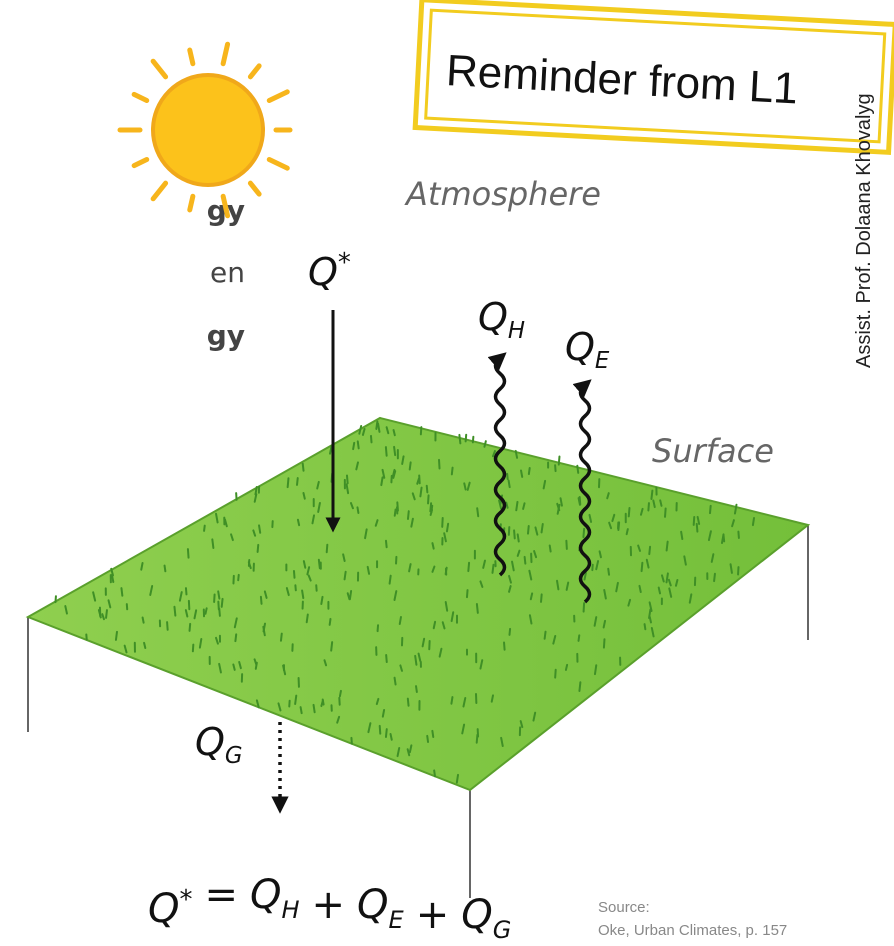 The height and width of the screenshot is (946, 894). Describe the element at coordinates (502, 194) in the screenshot. I see `atmosphere-label: Atmosphere` at that location.